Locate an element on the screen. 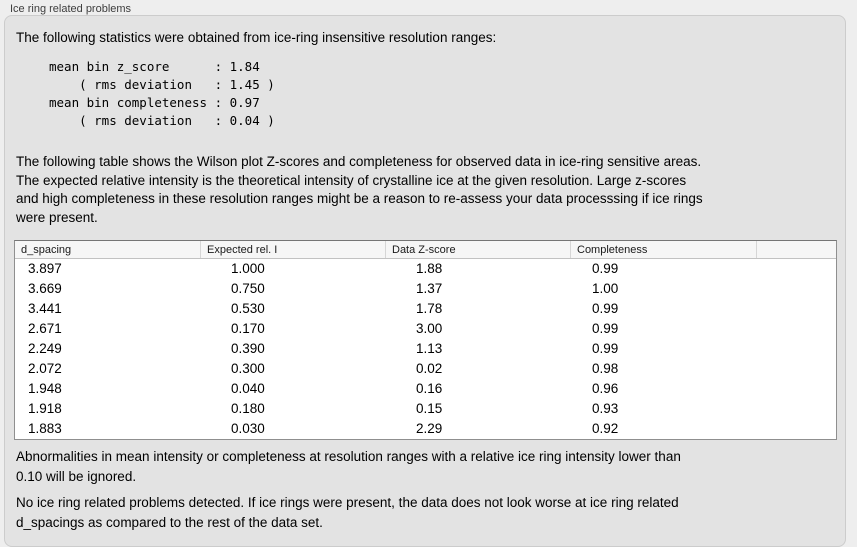 This screenshot has width=857, height=547. cell-data-z-score: 1.78 is located at coordinates (429, 308).